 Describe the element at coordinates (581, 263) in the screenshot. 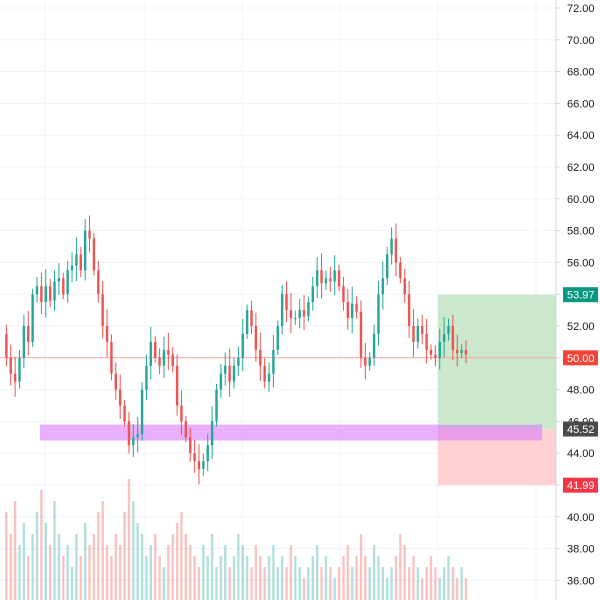

I see `price-tick-label: 56.00` at that location.